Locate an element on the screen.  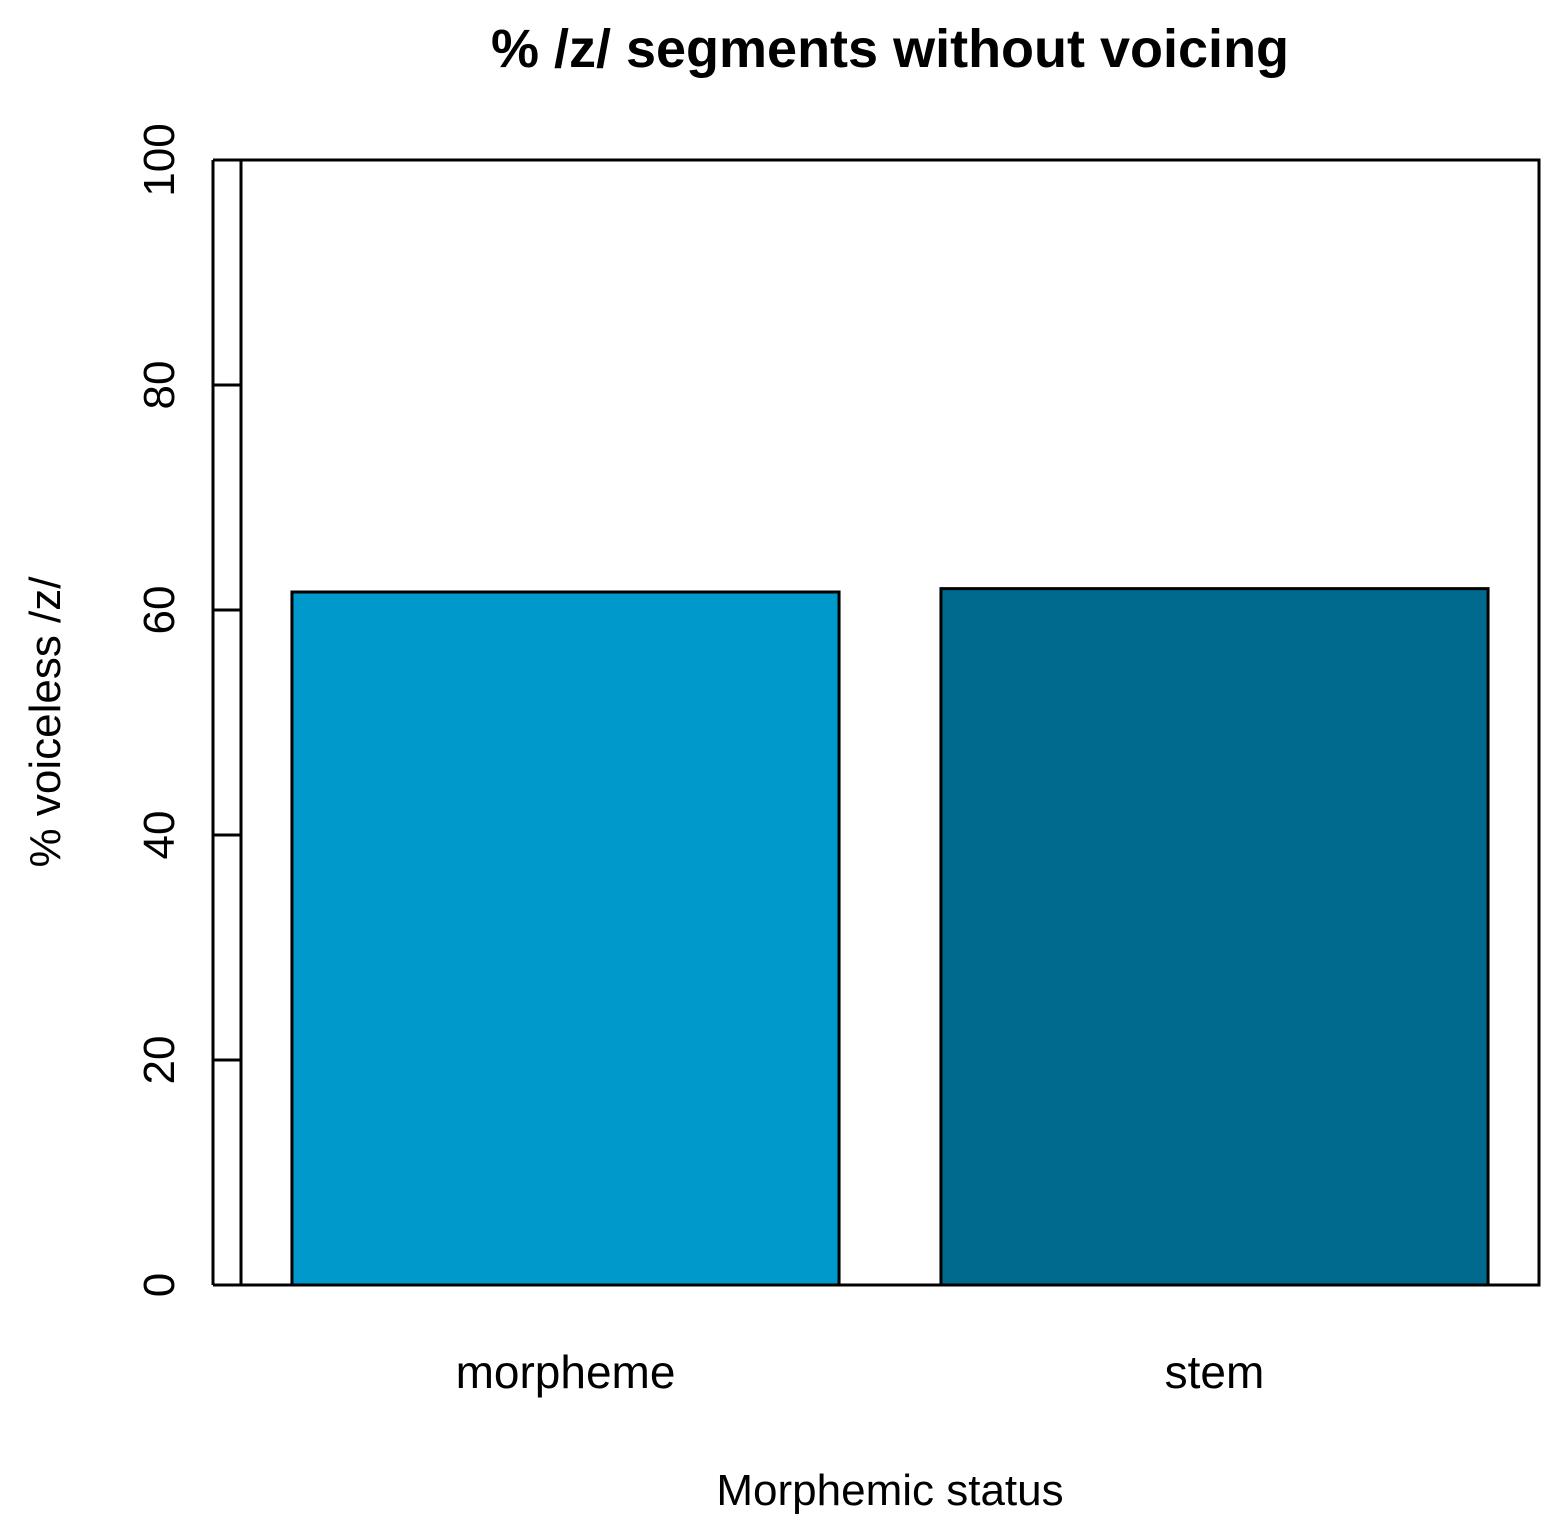
y-tick-label: 60 is located at coordinates (159, 610).